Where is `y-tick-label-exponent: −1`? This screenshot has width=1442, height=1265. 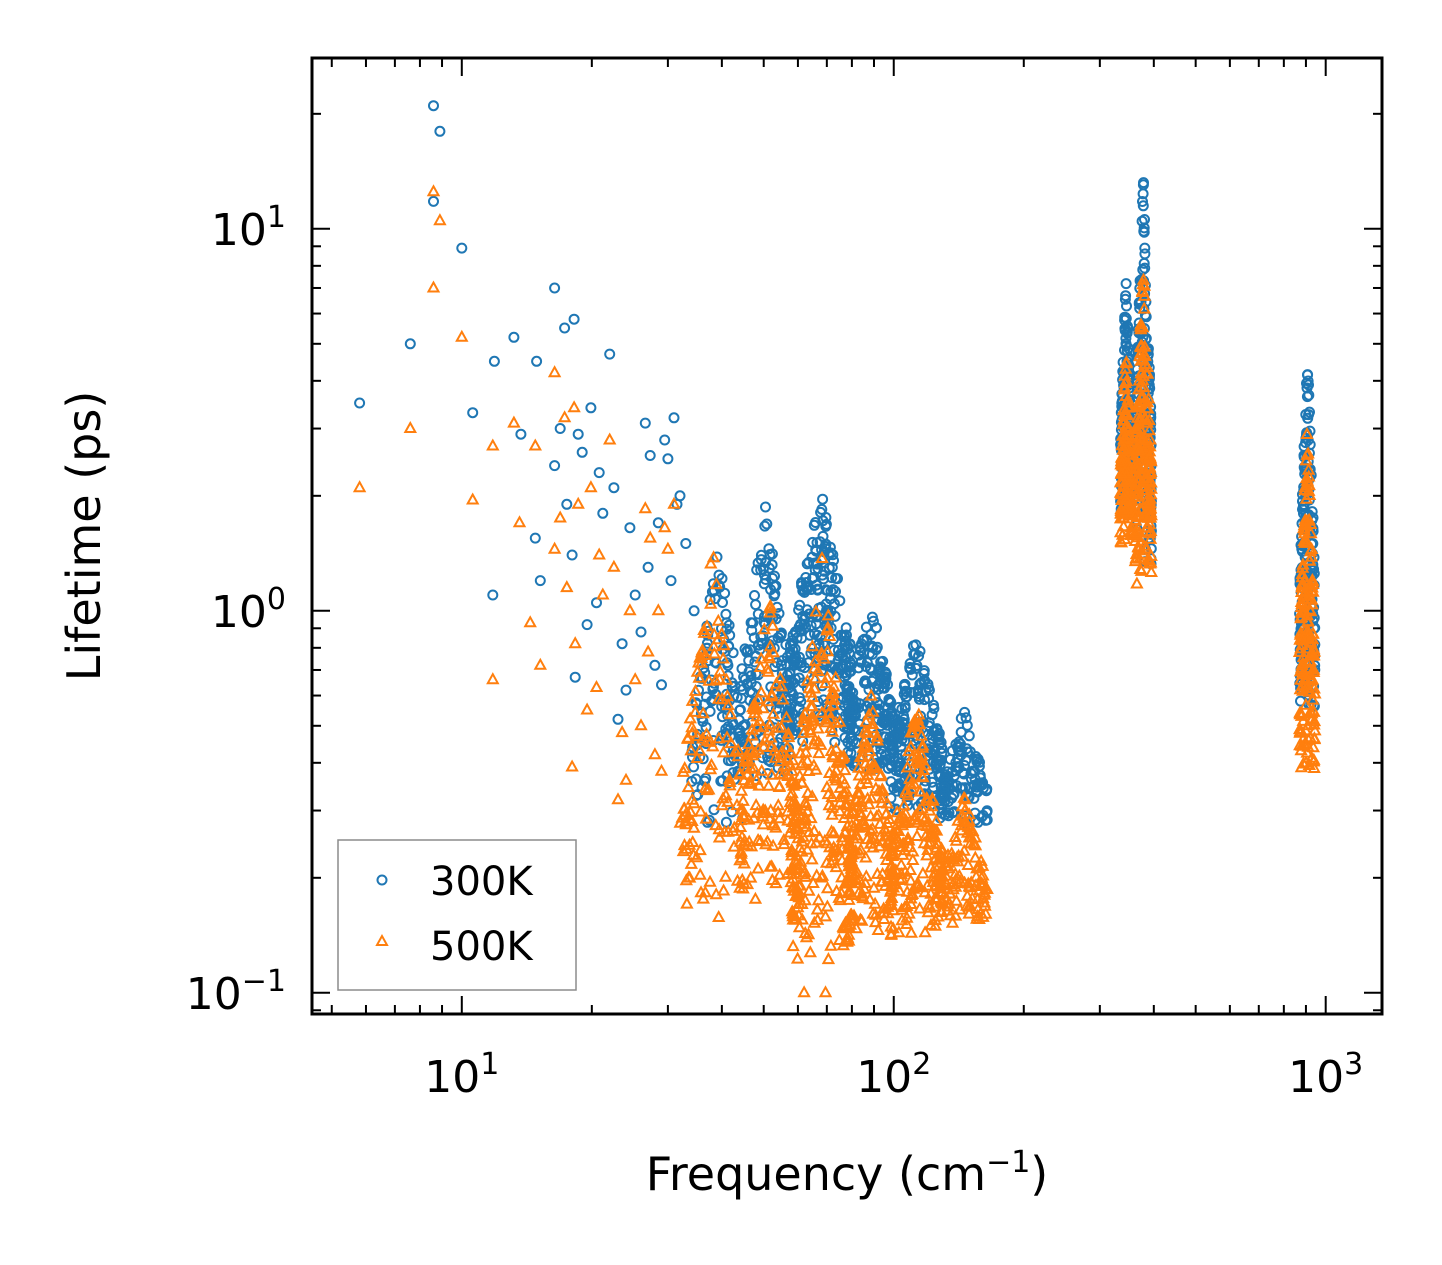 y-tick-label-exponent: −1 is located at coordinates (264, 981).